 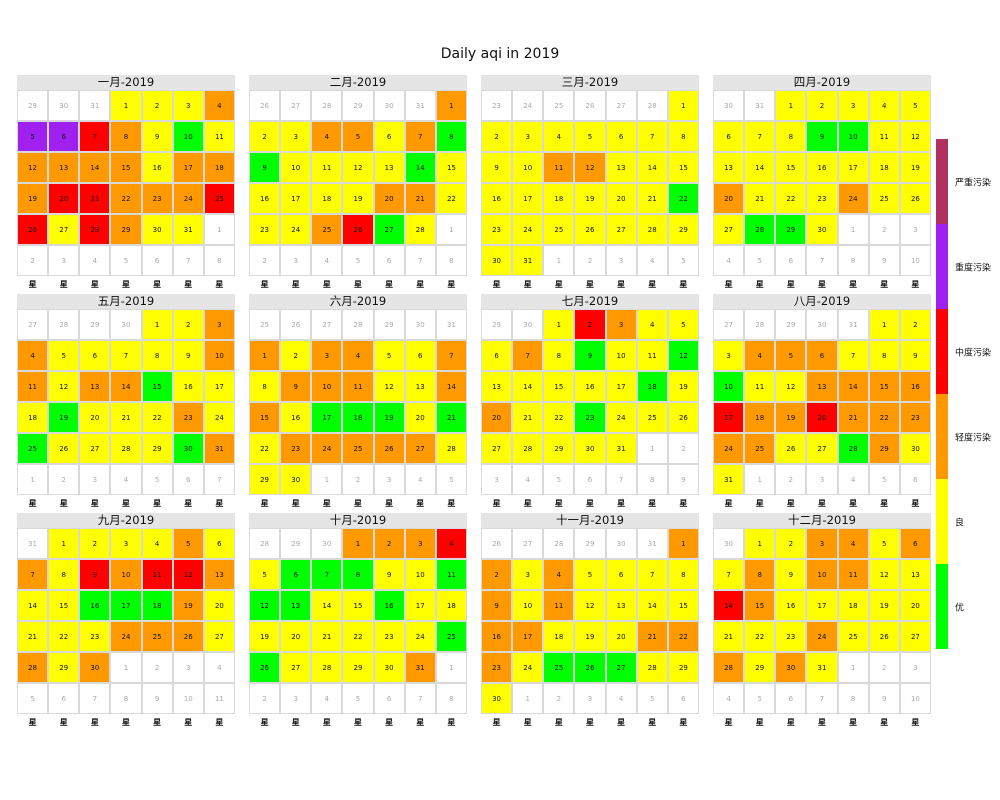 I want to click on legend-label: 良, so click(x=960, y=523).